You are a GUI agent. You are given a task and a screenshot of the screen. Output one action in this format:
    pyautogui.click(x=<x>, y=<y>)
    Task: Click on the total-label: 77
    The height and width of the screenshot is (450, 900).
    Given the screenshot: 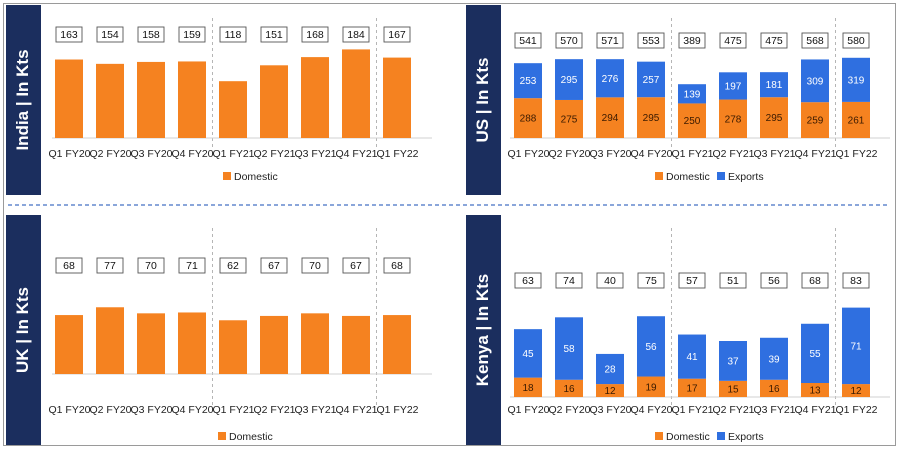 What is the action you would take?
    pyautogui.click(x=110, y=266)
    